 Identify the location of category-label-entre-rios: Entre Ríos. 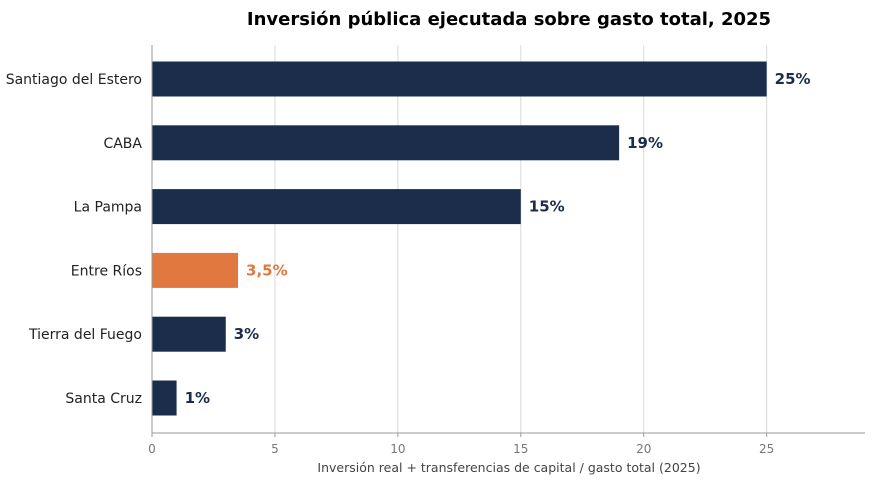
(106, 271).